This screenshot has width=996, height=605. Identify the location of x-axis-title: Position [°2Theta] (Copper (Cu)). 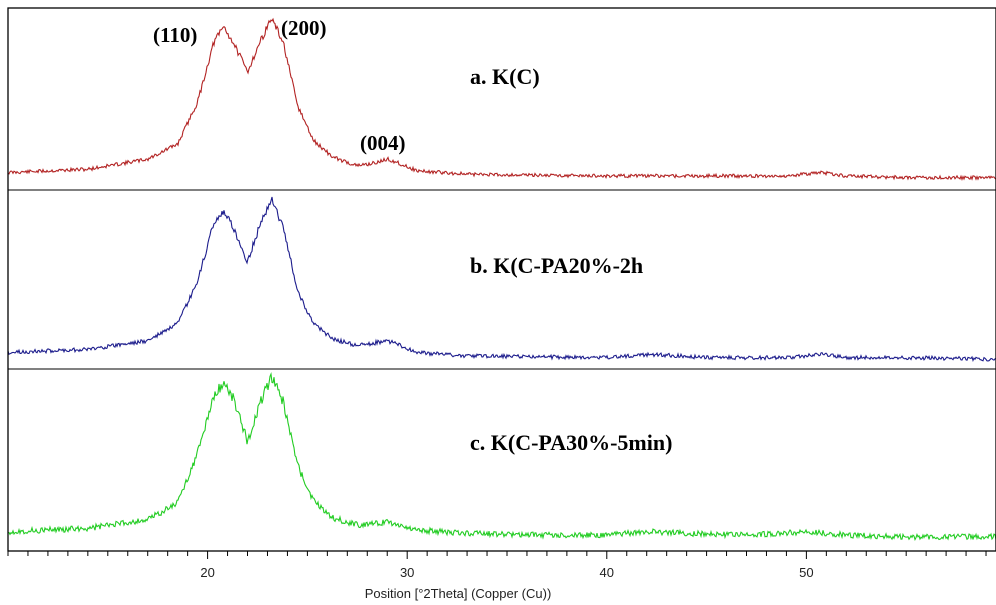
(458, 593).